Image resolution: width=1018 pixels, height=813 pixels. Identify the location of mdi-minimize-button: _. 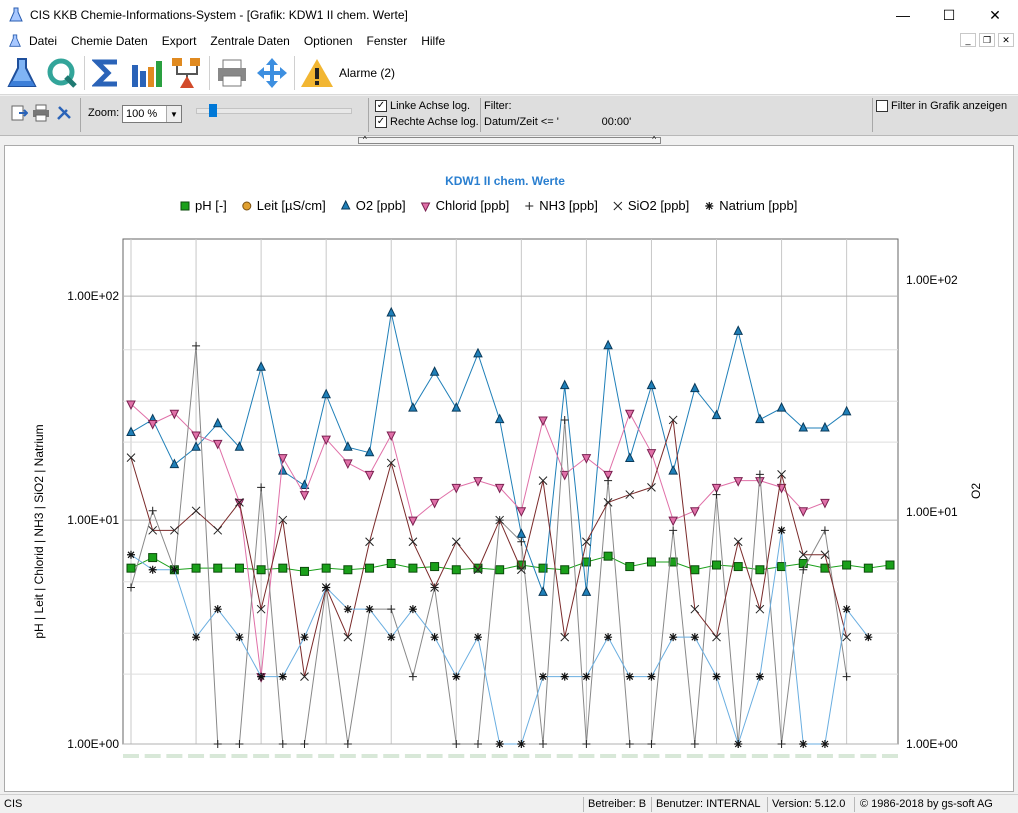
(968, 40).